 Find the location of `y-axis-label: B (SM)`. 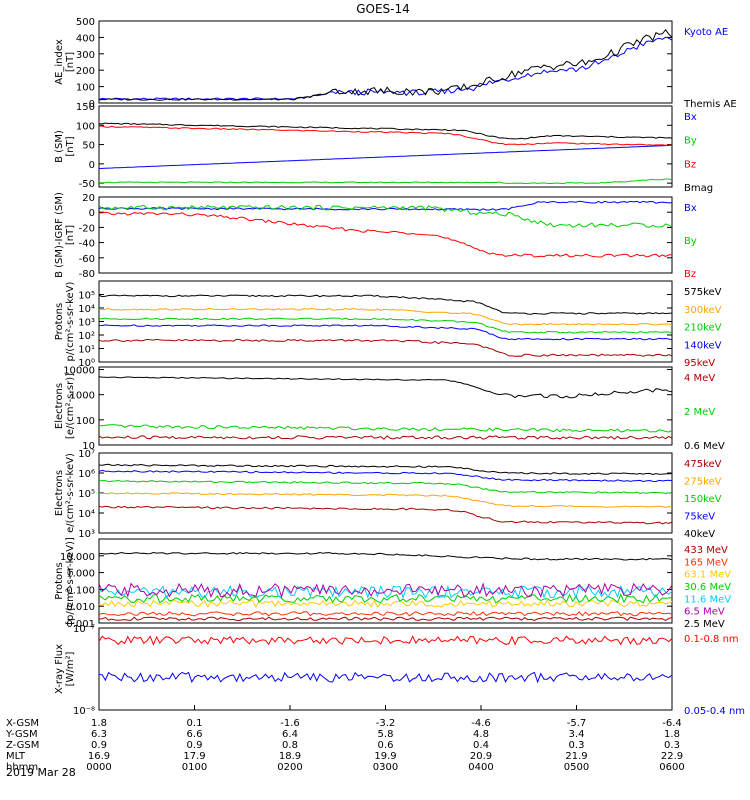

y-axis-label: B (SM) is located at coordinates (59, 146).